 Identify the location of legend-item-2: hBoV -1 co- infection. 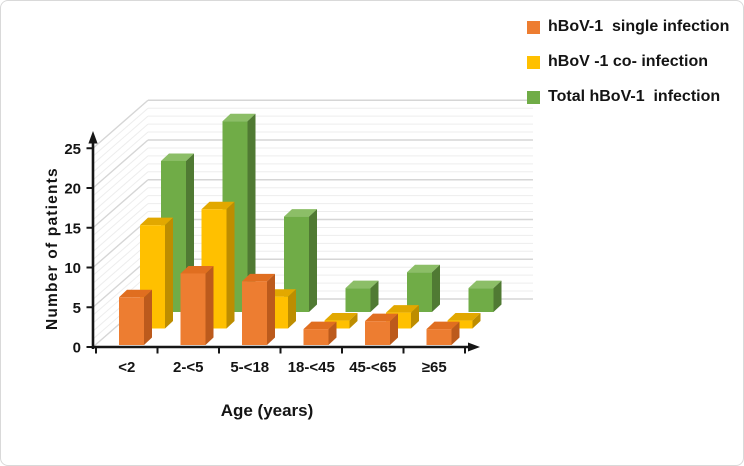
(628, 62).